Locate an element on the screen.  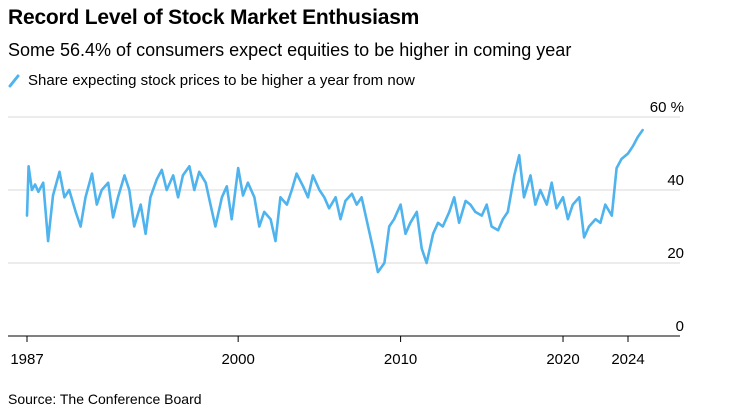
x-axis-labels: 1987 2000 2010 2020 2024 is located at coordinates (327, 359).